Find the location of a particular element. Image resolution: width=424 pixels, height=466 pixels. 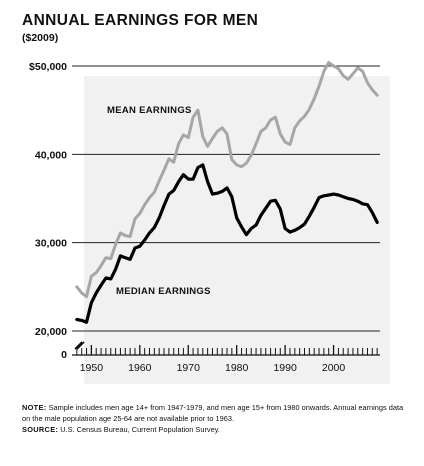

y-tick-label-2: 40,000 is located at coordinates (51, 155).